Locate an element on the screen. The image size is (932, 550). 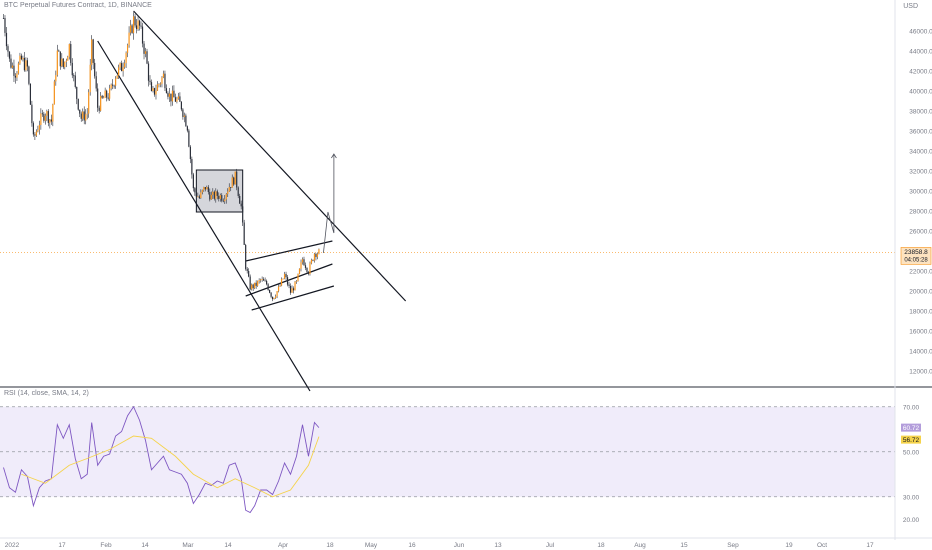
rsi-tick-label: 70.00 is located at coordinates (911, 407).